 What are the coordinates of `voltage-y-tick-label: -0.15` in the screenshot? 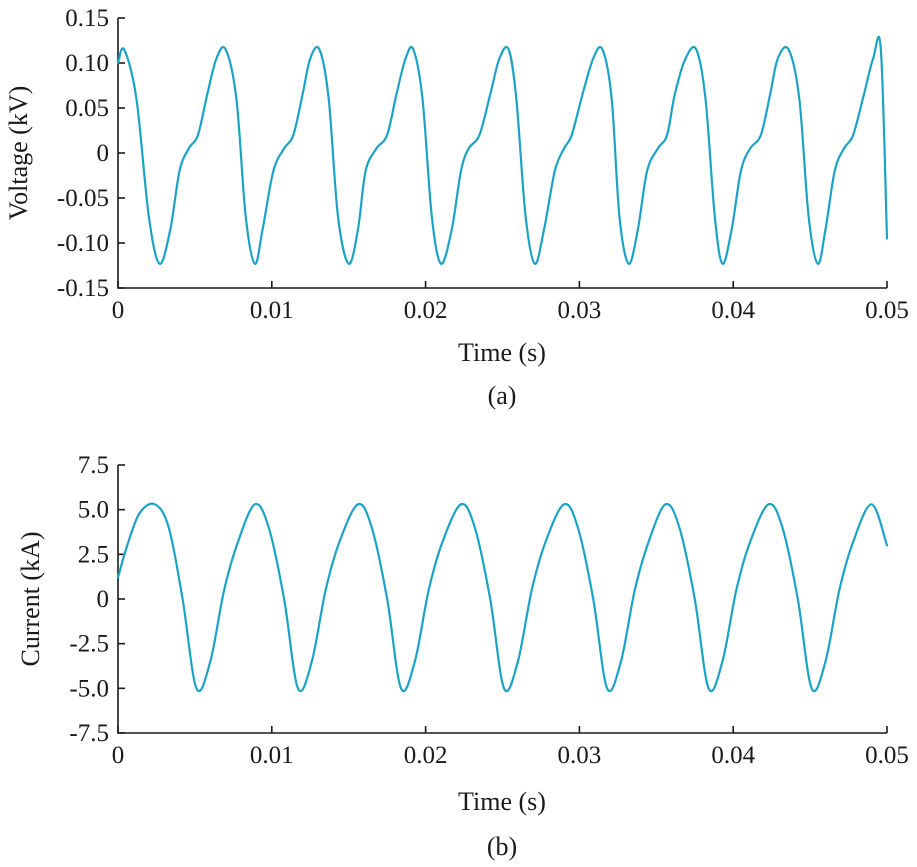 It's located at (83, 288).